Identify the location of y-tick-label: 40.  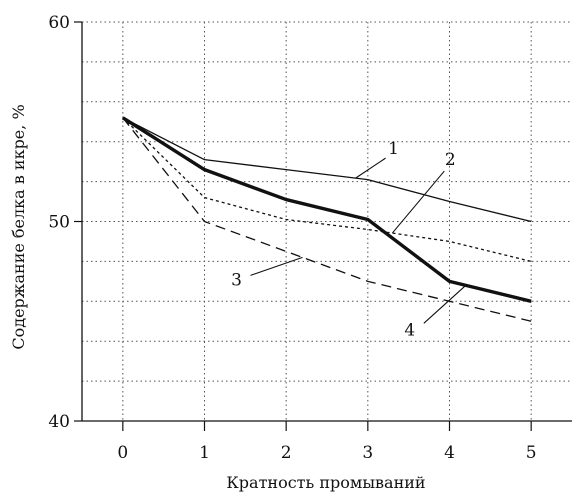
(59, 422).